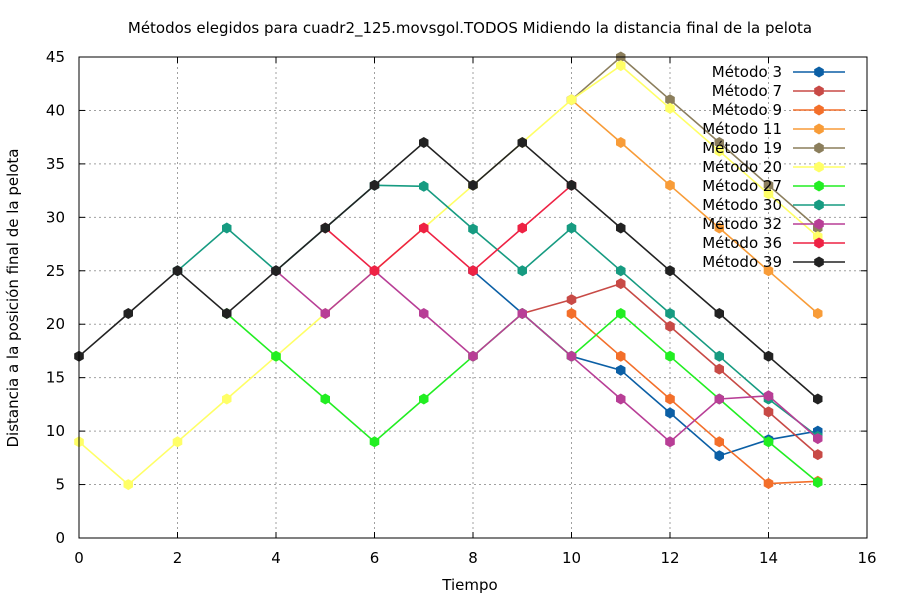 Image resolution: width=900 pixels, height=600 pixels. Describe the element at coordinates (747, 91) in the screenshot. I see `legend-label: Método 7` at that location.